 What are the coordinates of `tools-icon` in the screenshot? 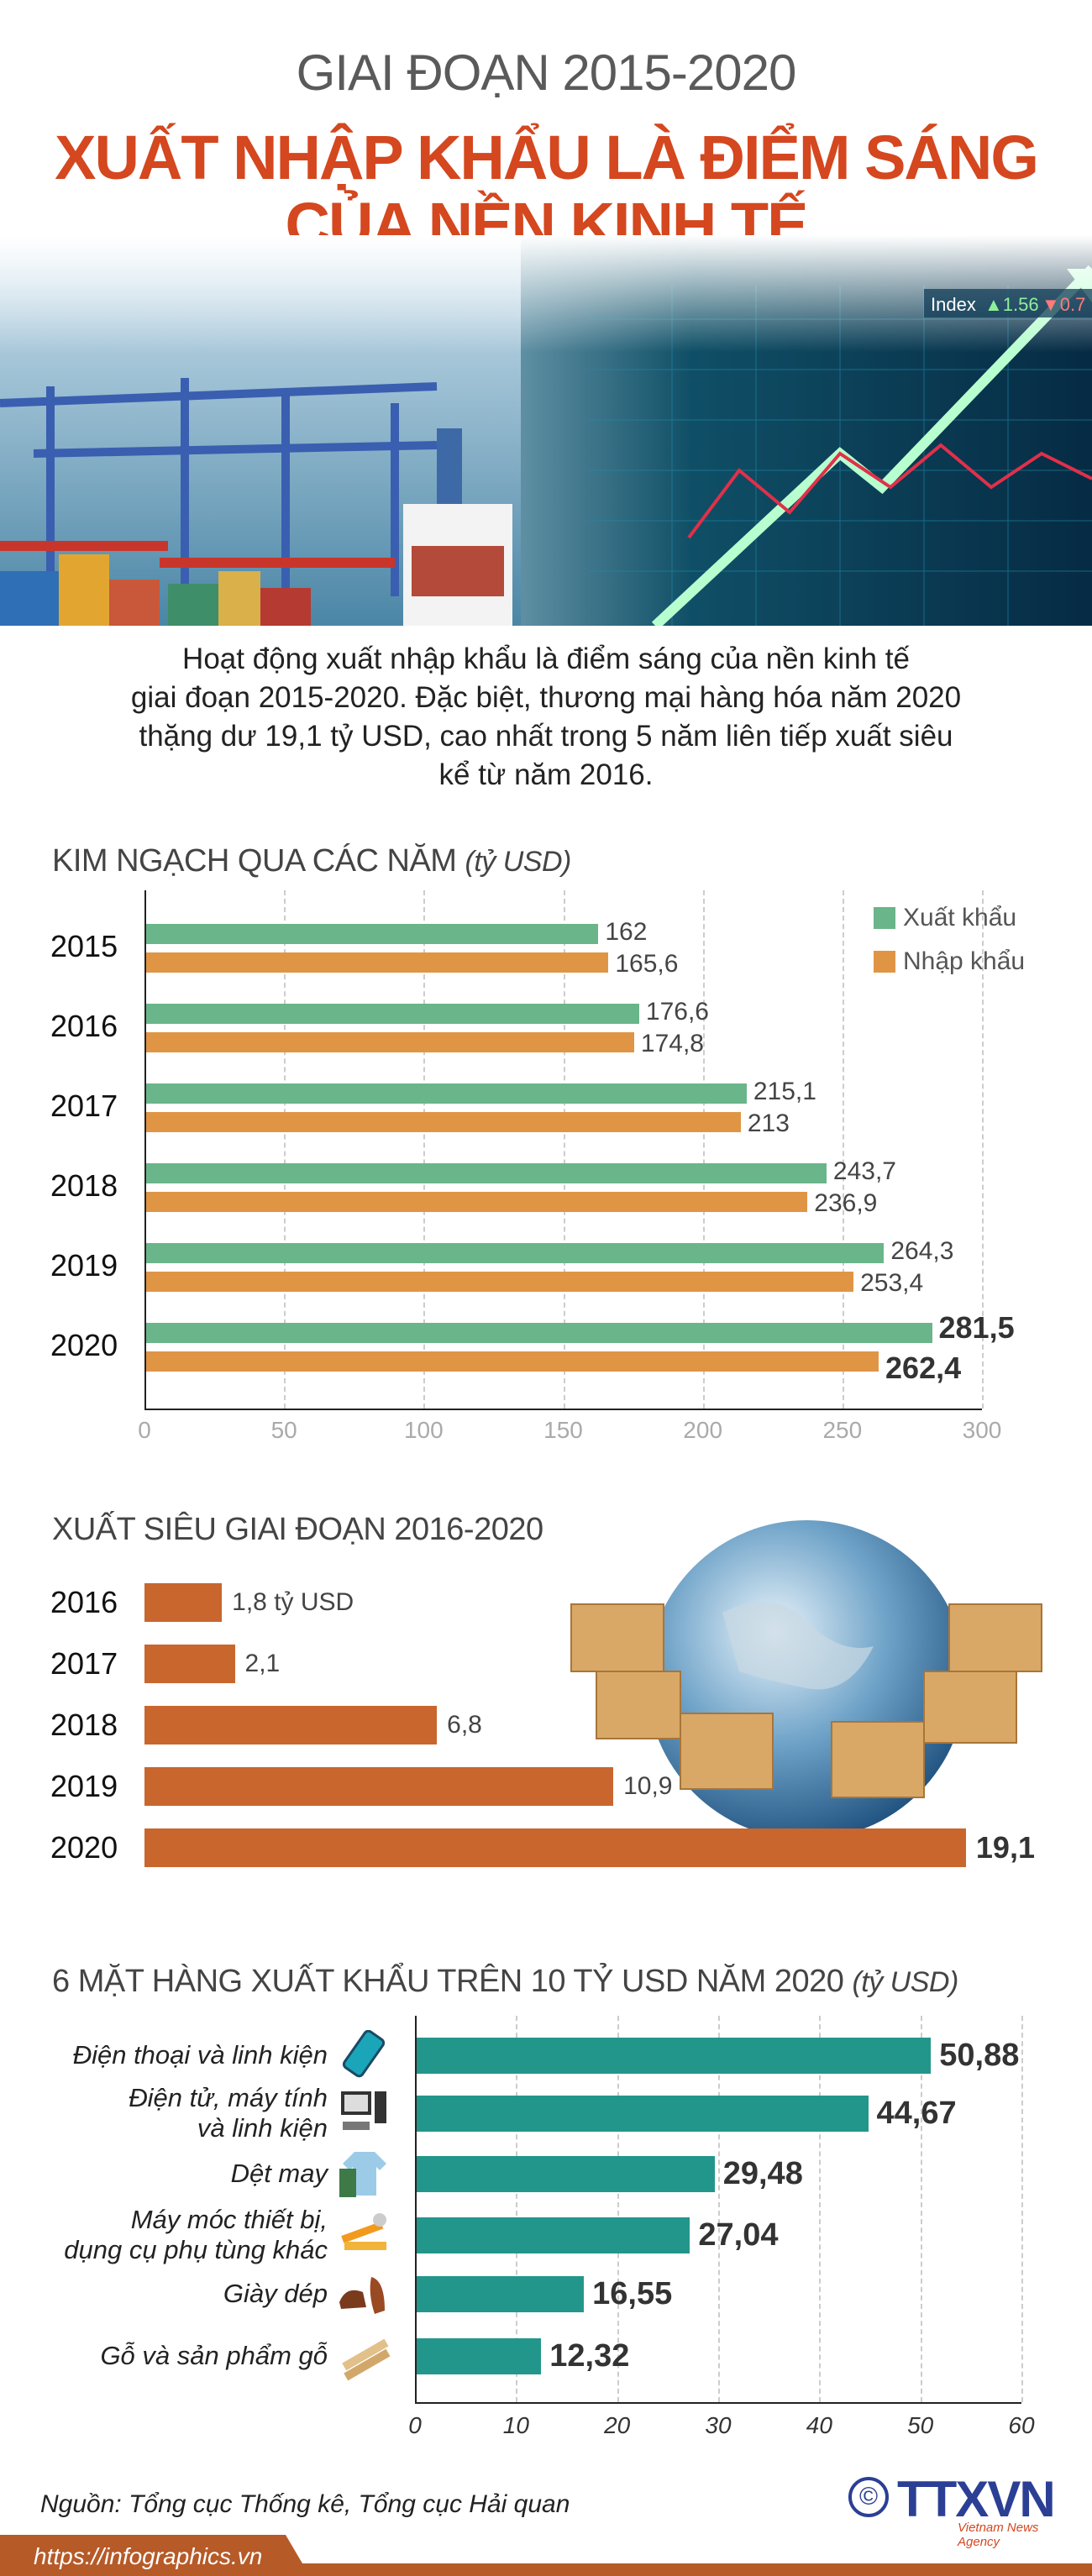 It's located at (364, 2235).